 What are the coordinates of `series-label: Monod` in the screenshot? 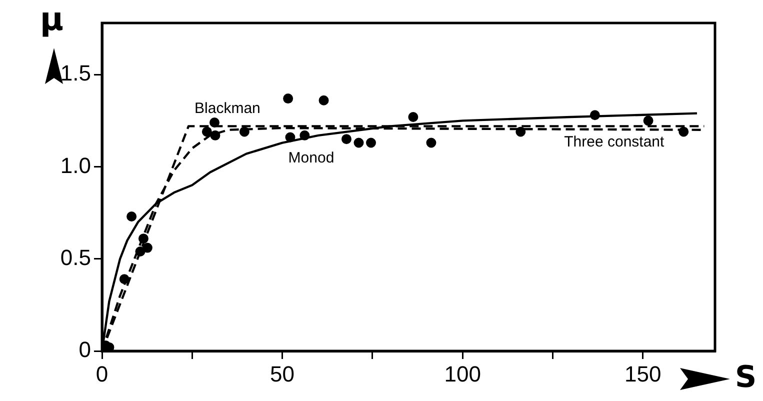 It's located at (311, 157).